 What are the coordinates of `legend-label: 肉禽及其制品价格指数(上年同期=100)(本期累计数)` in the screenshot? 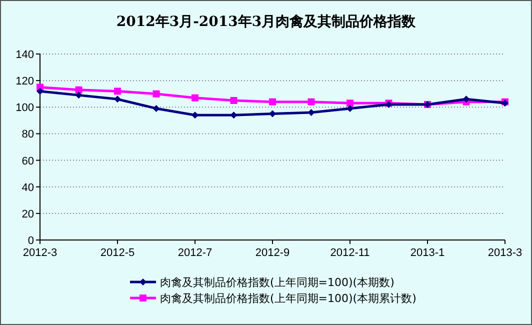 It's located at (288, 298).